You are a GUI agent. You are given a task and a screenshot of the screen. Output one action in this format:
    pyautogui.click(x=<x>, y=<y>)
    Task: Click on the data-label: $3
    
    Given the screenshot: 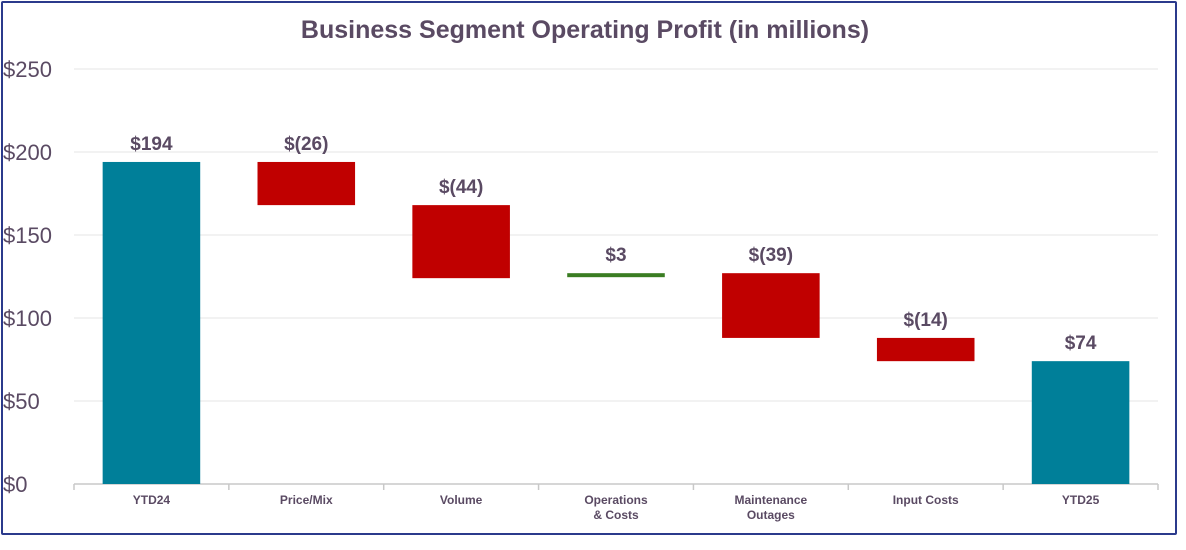 What is the action you would take?
    pyautogui.click(x=615, y=255)
    